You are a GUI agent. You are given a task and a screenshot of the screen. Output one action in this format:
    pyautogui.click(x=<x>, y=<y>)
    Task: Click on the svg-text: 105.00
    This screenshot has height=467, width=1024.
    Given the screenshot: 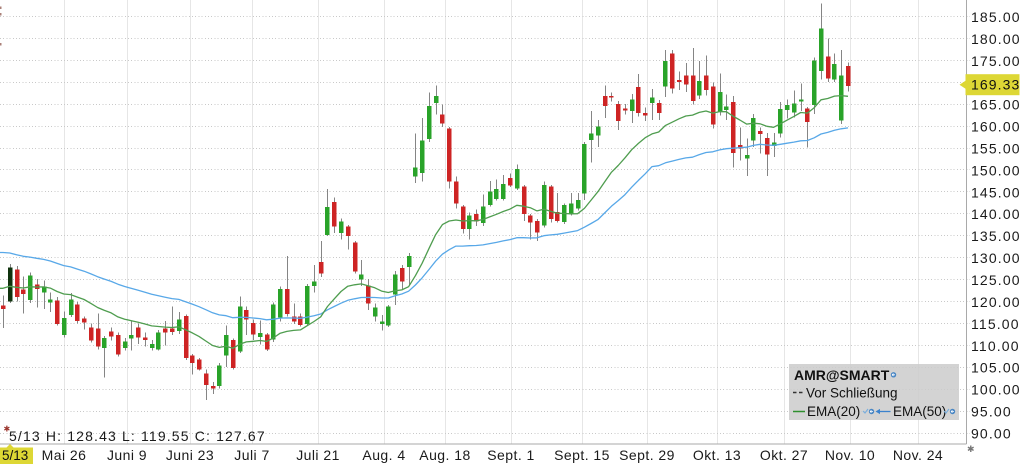 What is the action you would take?
    pyautogui.click(x=996, y=368)
    